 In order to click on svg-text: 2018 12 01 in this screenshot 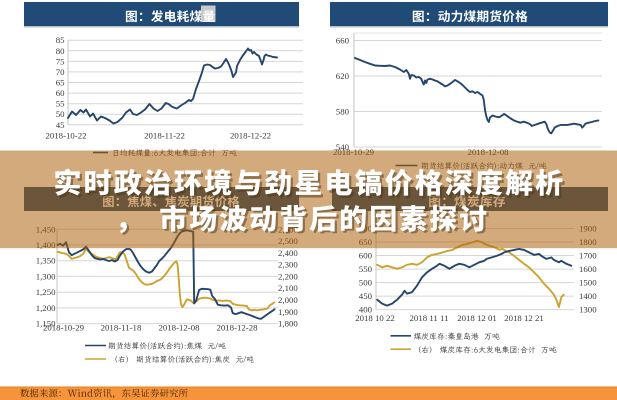, I will do `click(477, 318)`.